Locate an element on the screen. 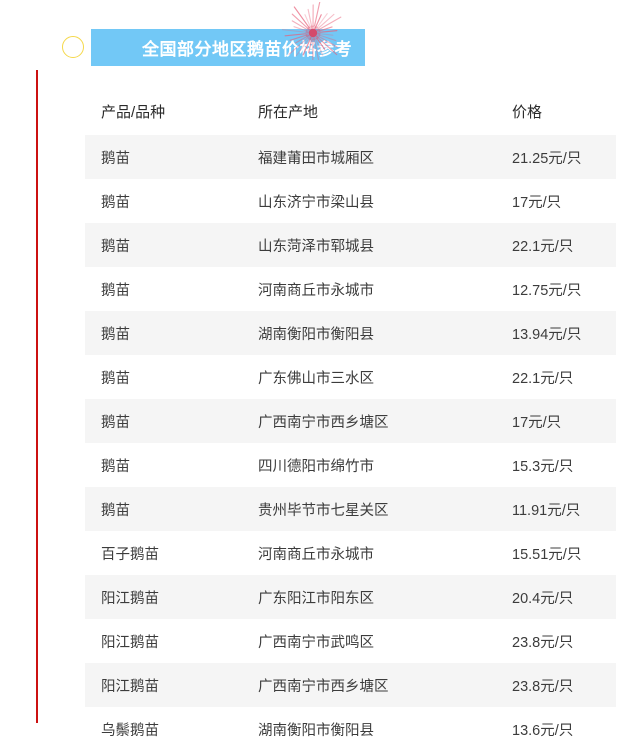  title-banner: 全国部分地区鹅苗价格参考 is located at coordinates (228, 47).